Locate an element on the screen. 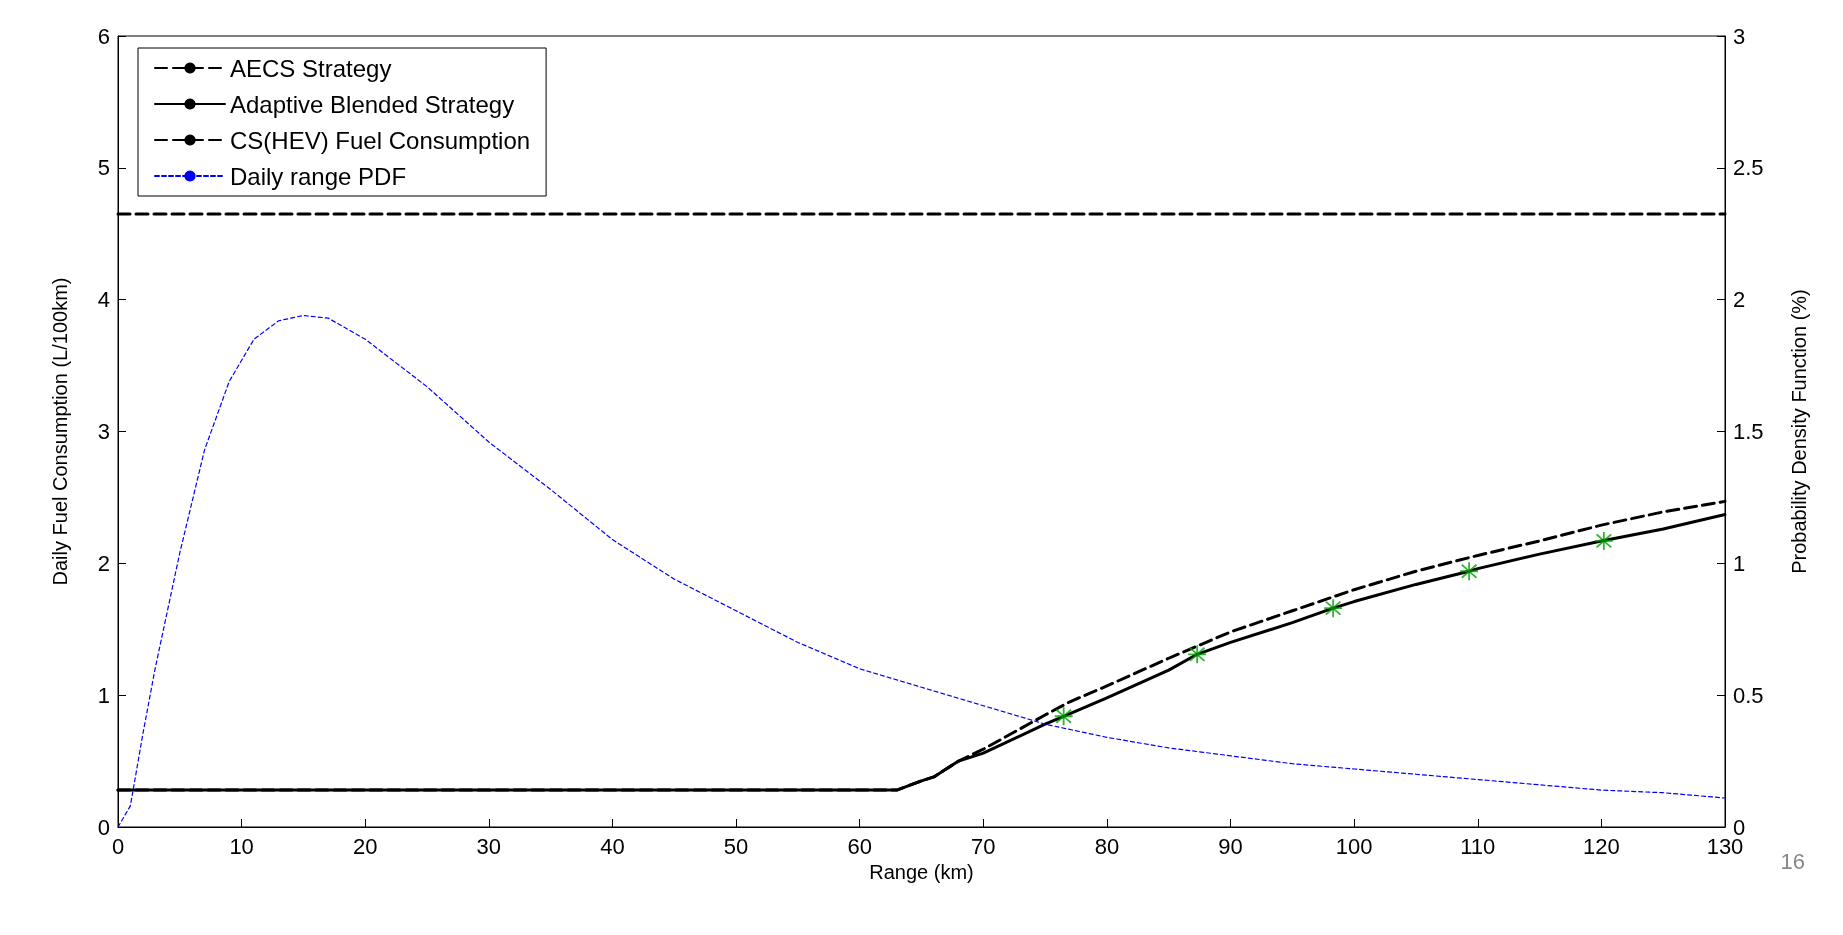 This screenshot has width=1843, height=935. y-tick-label: 0 is located at coordinates (103, 827).